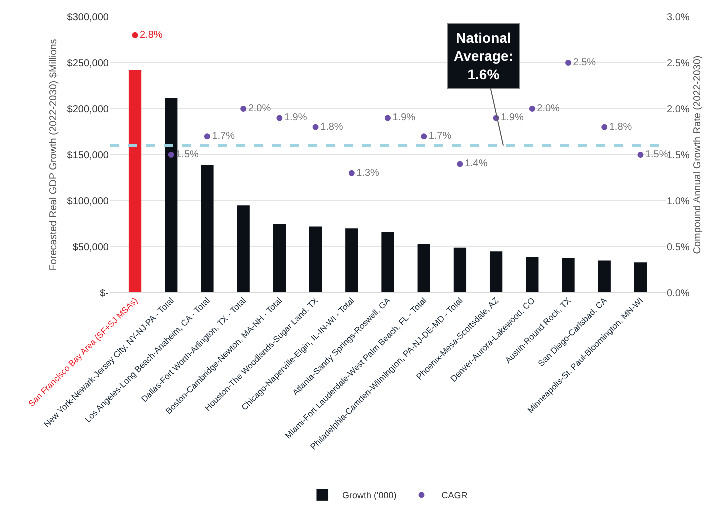 The width and height of the screenshot is (728, 522). I want to click on y-axis-title: Forecasted Real GDP Growth (2022-2030) $Millions, so click(54, 155).